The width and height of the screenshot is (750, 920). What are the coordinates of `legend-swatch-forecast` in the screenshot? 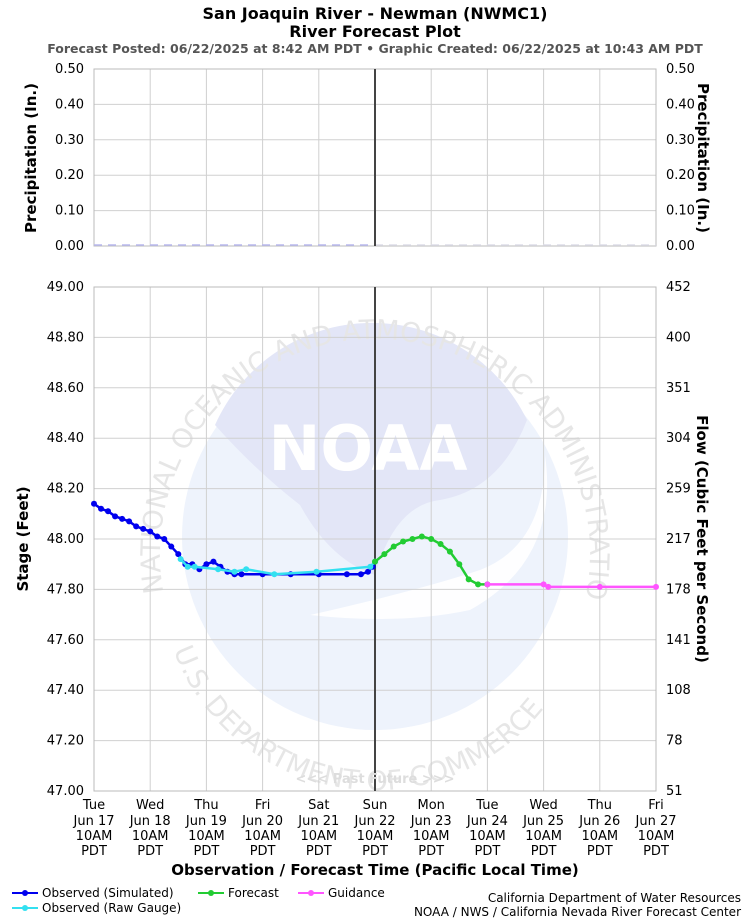 It's located at (211, 893).